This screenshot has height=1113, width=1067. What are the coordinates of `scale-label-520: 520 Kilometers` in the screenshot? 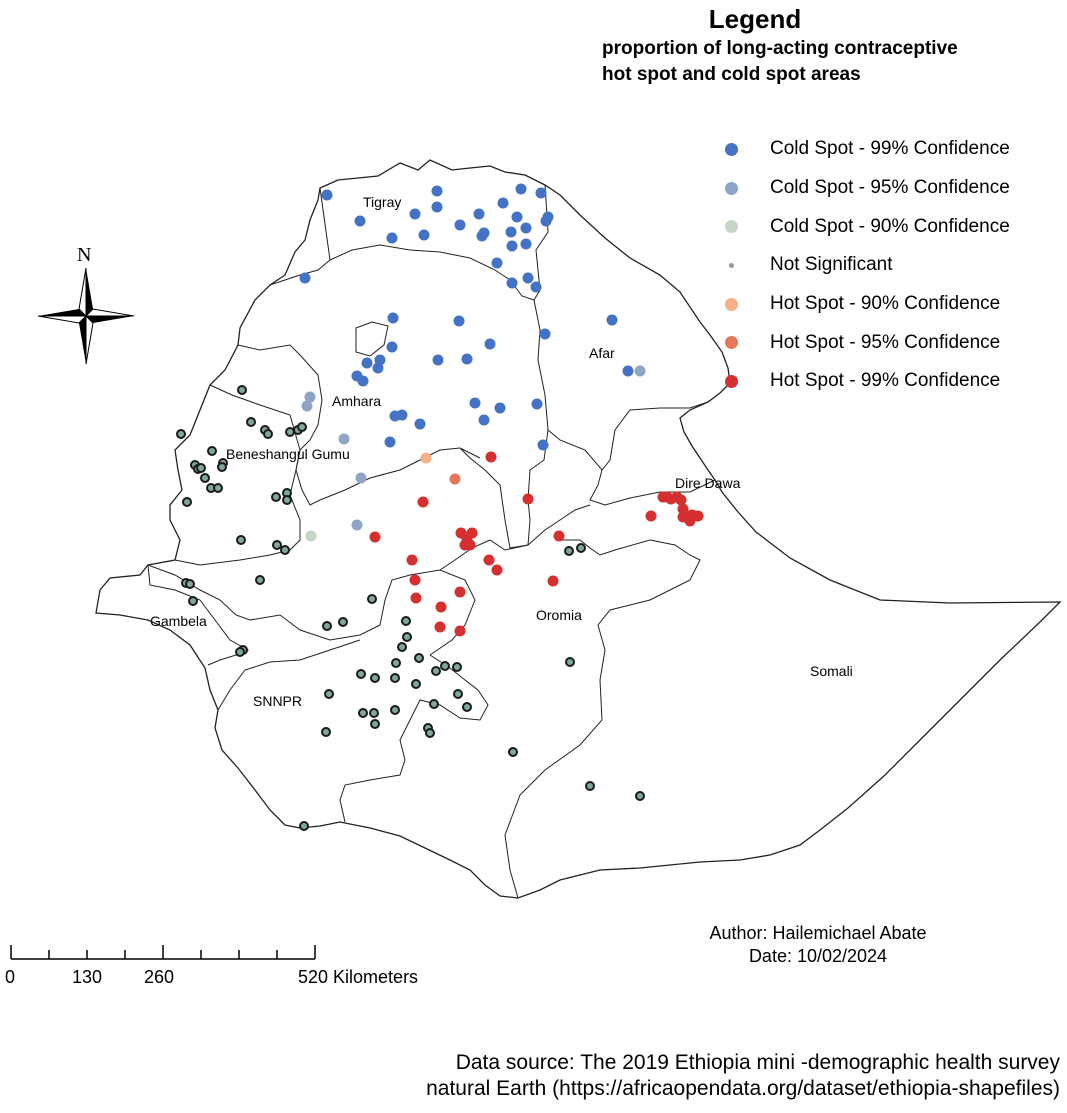 It's located at (358, 977).